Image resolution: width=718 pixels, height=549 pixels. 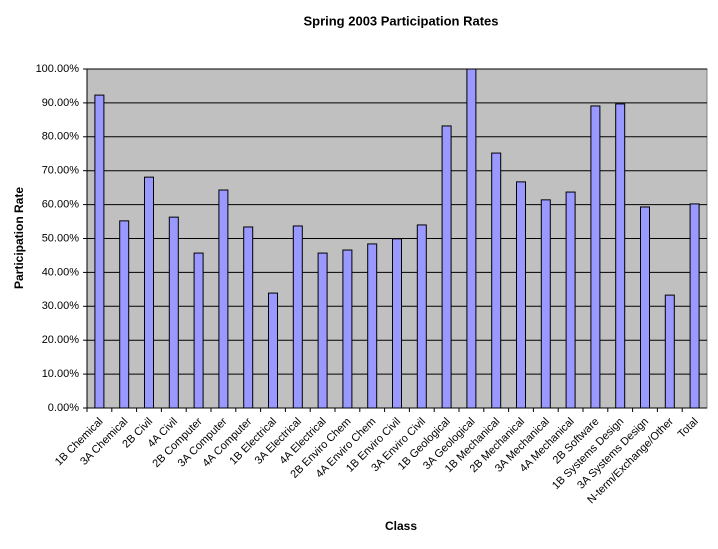 I want to click on y-tick-label: 30.00%, so click(x=61, y=306).